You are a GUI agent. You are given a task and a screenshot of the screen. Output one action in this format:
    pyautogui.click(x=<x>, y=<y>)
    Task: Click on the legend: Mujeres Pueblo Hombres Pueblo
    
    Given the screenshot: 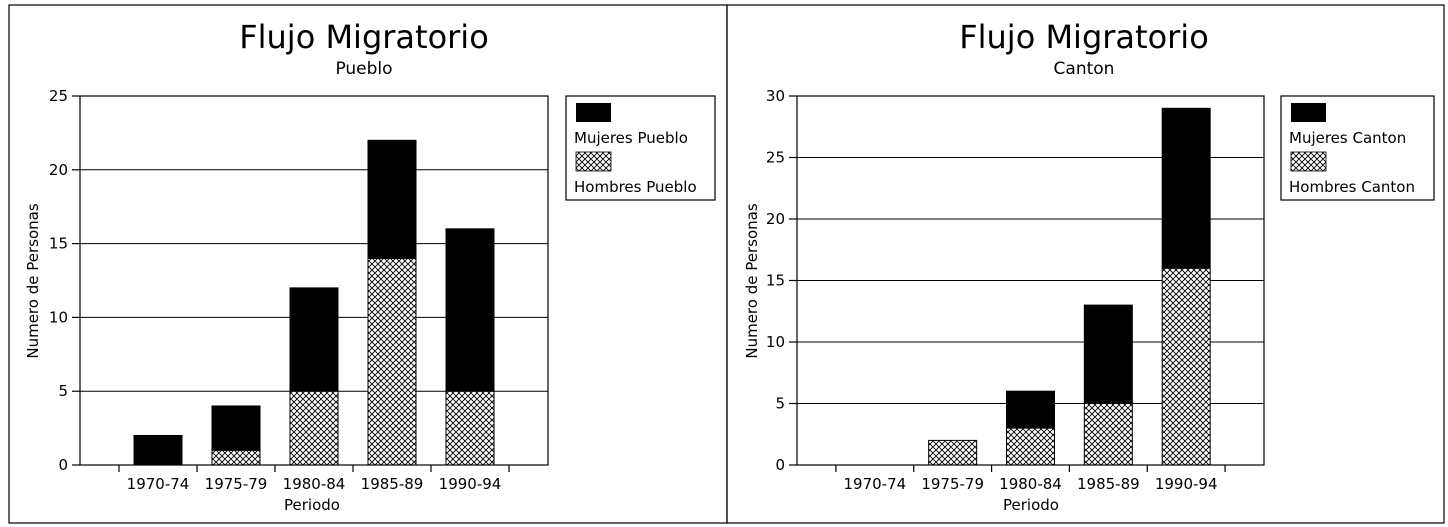 What is the action you would take?
    pyautogui.click(x=640, y=148)
    